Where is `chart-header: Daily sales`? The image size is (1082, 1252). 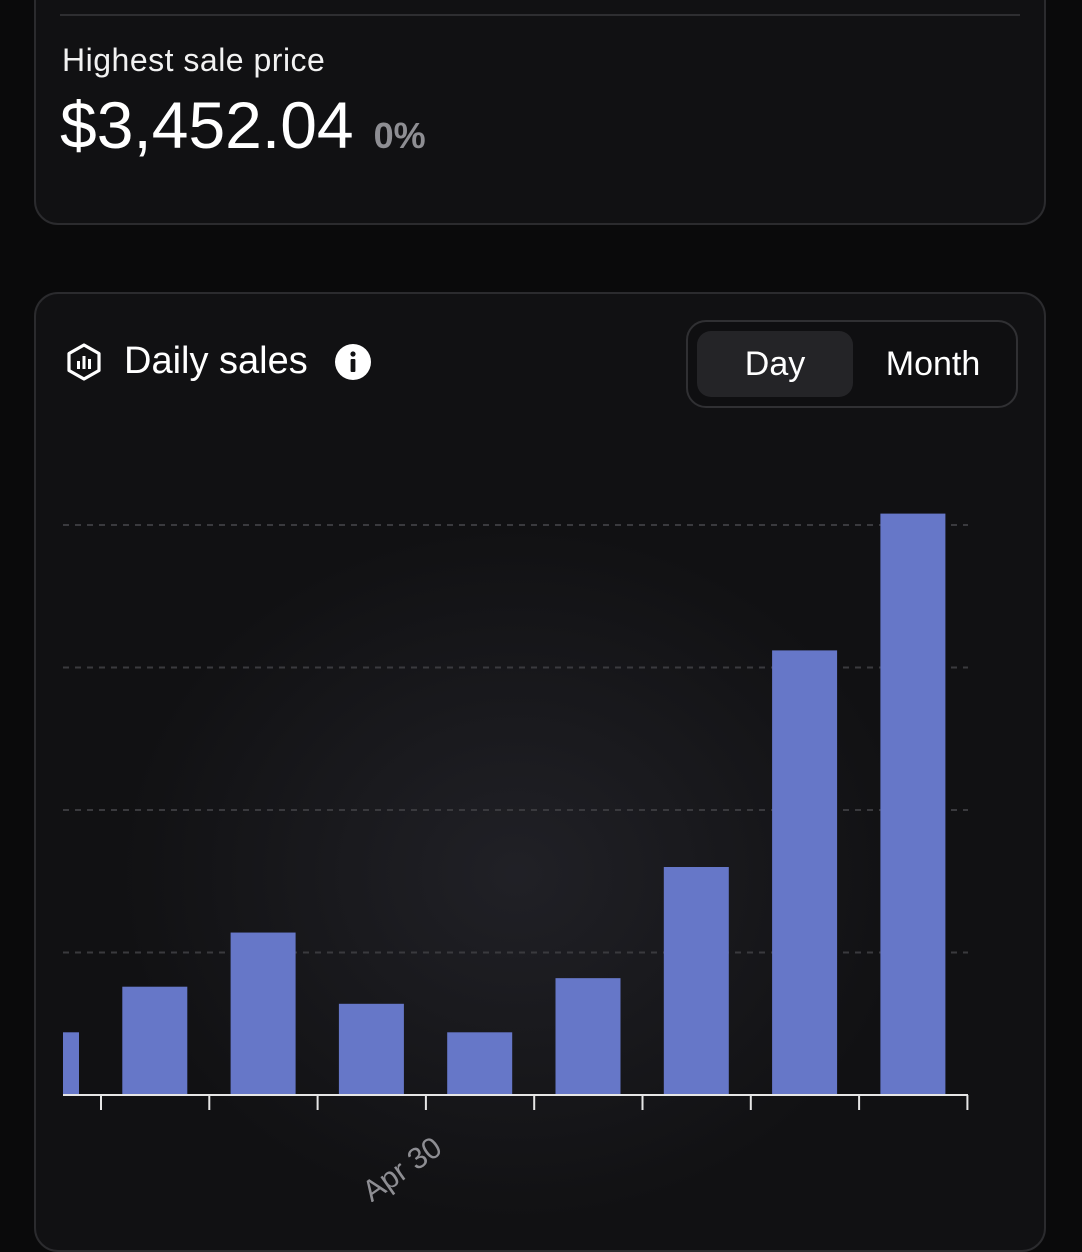
chart-header: Daily sales is located at coordinates (218, 361).